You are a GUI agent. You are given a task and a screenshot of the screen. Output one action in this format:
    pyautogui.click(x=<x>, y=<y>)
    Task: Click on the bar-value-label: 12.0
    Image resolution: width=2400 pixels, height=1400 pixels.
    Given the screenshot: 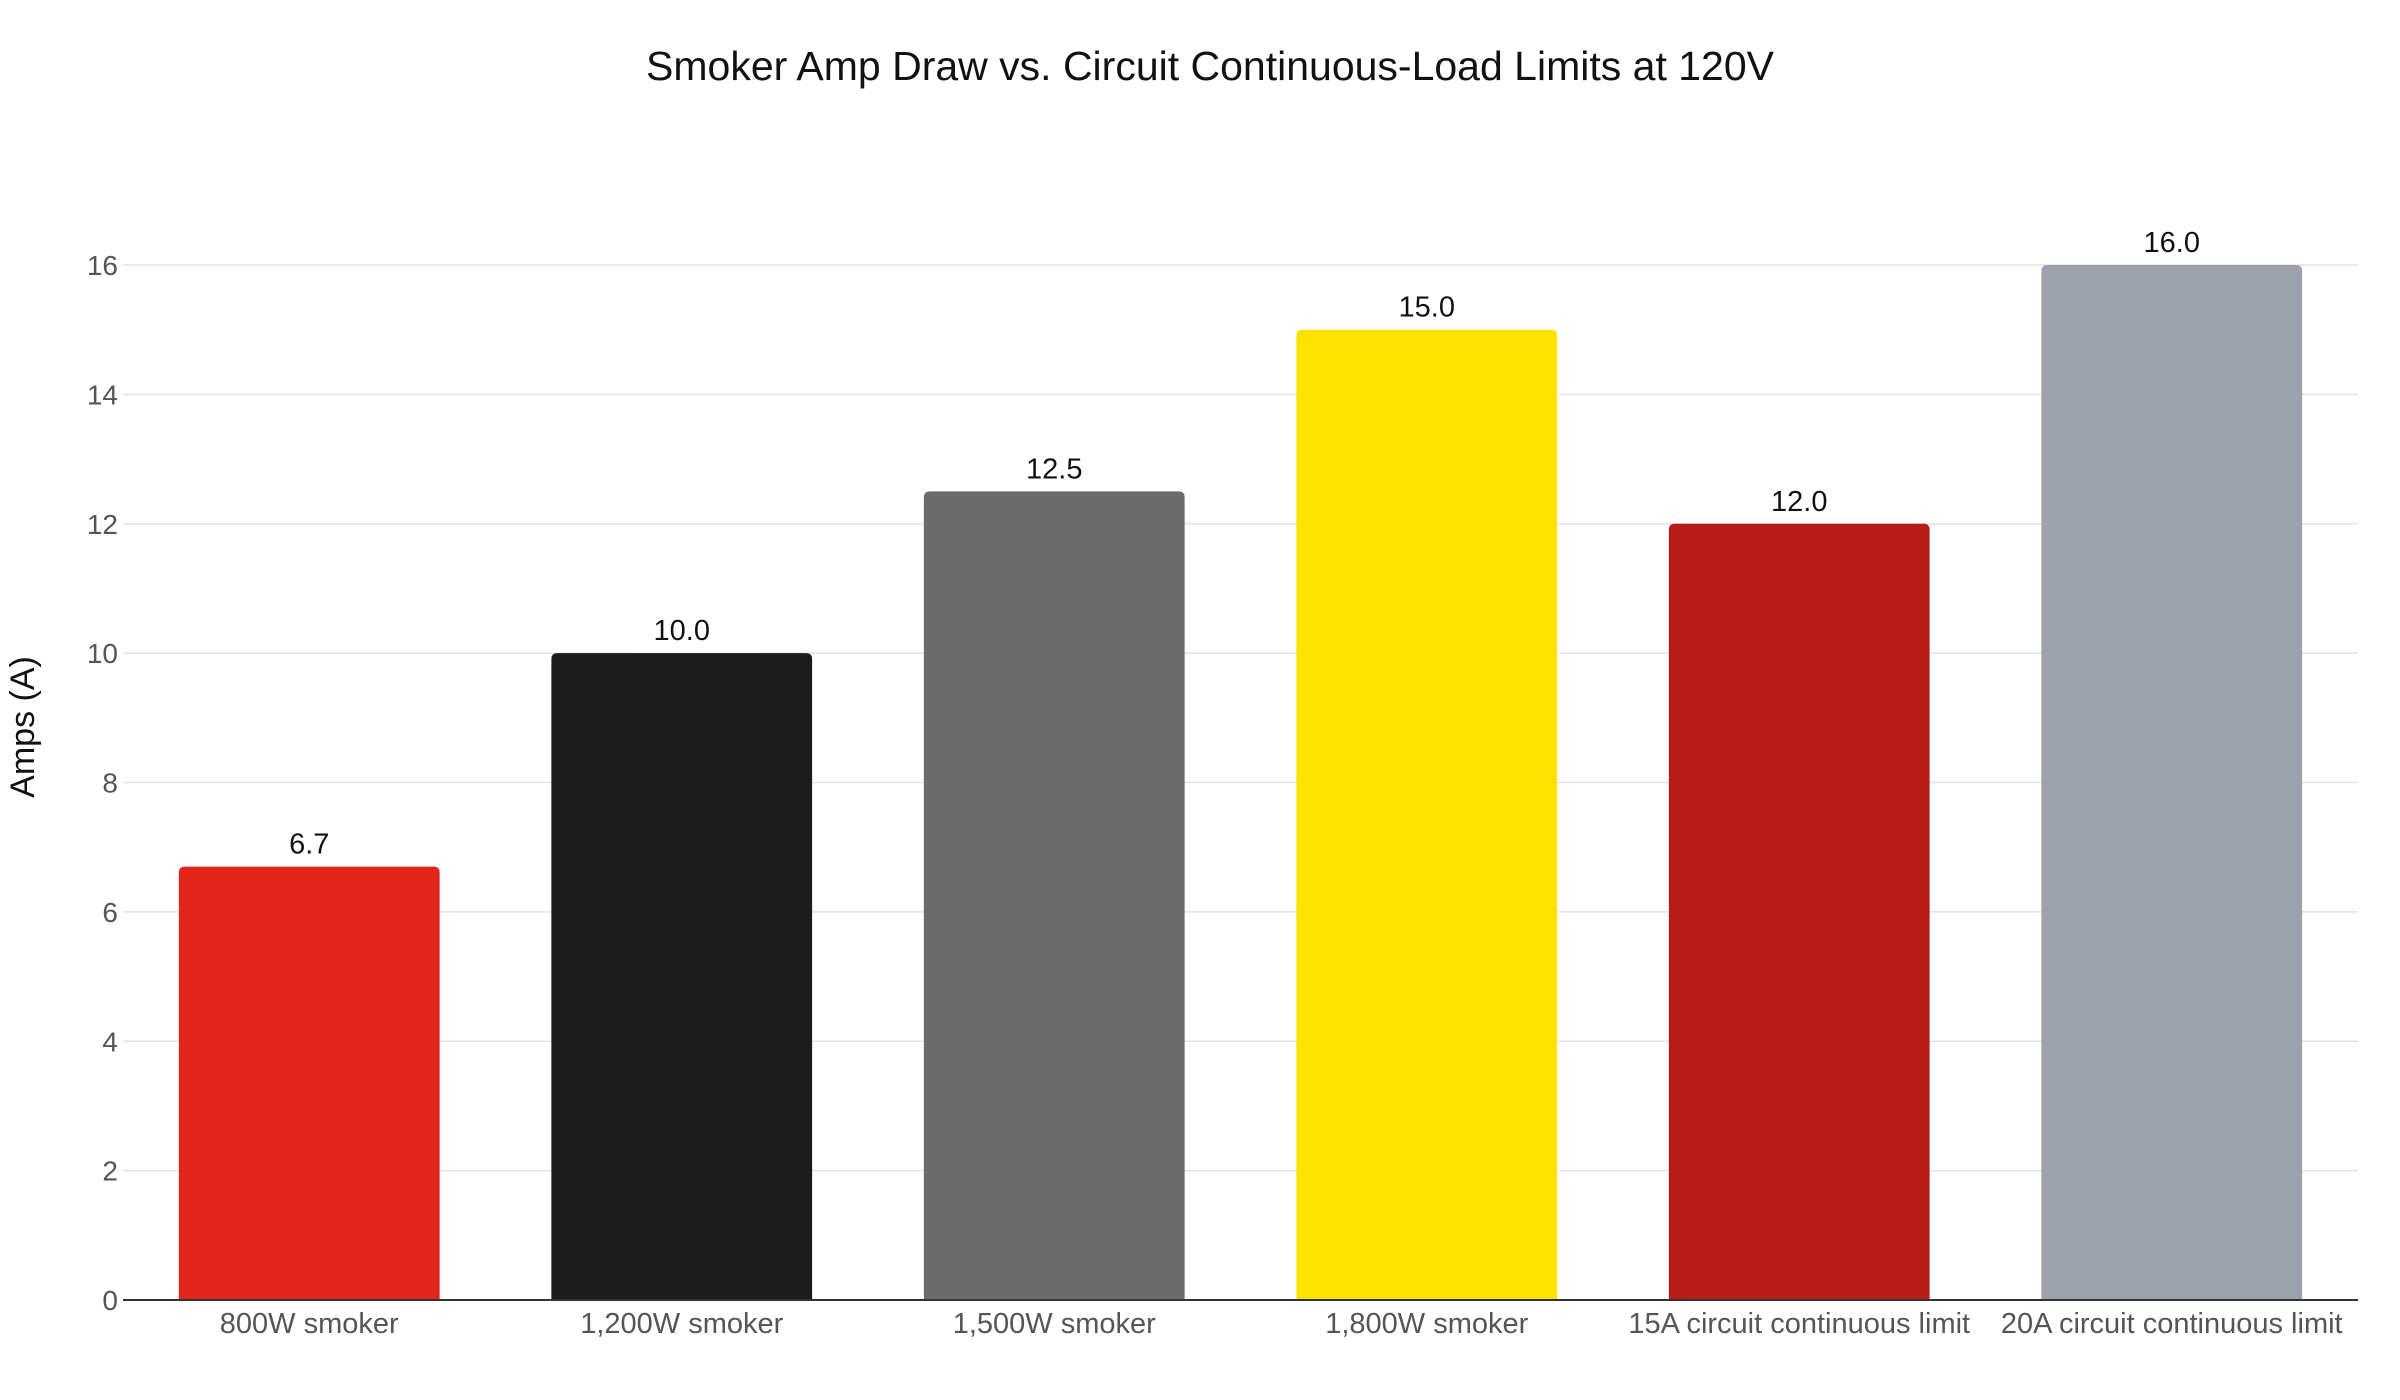 What is the action you would take?
    pyautogui.click(x=1799, y=502)
    